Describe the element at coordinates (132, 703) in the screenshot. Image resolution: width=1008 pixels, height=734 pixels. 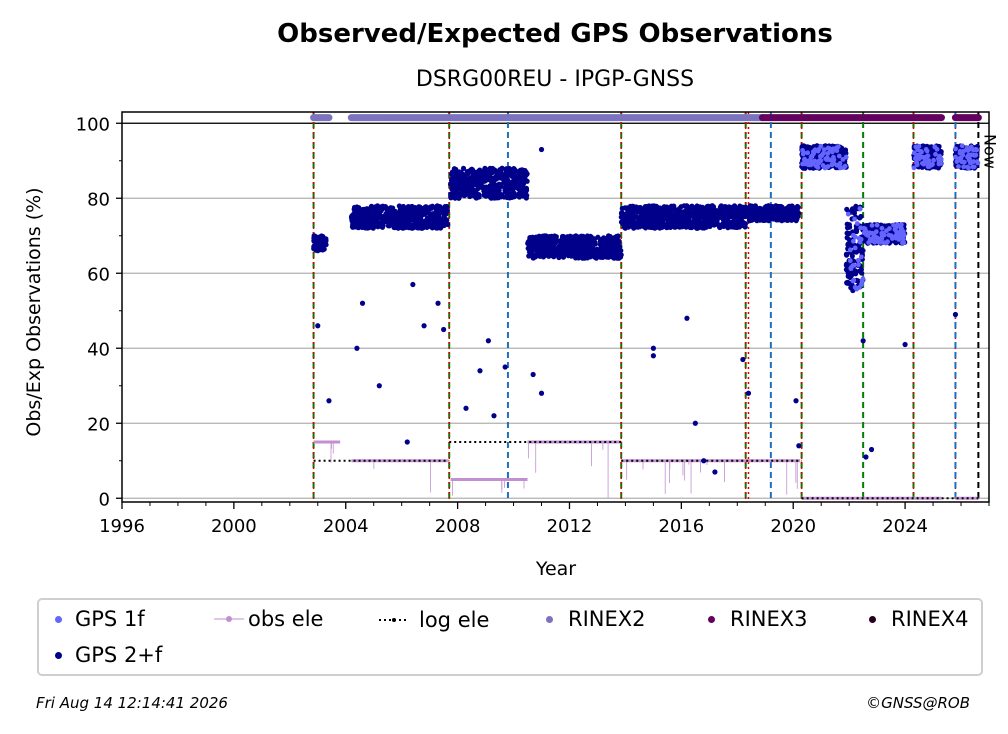
I see `footer-timestamp: Fri Aug 14 12:14:41 2026` at that location.